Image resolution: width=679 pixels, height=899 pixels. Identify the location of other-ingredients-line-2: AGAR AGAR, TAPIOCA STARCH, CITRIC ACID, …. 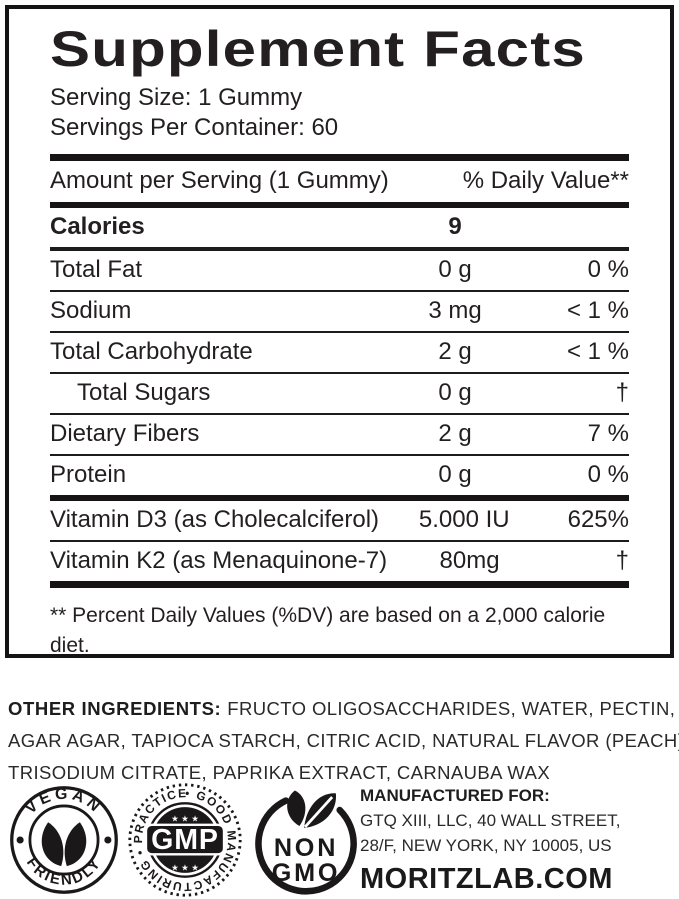
(343, 740).